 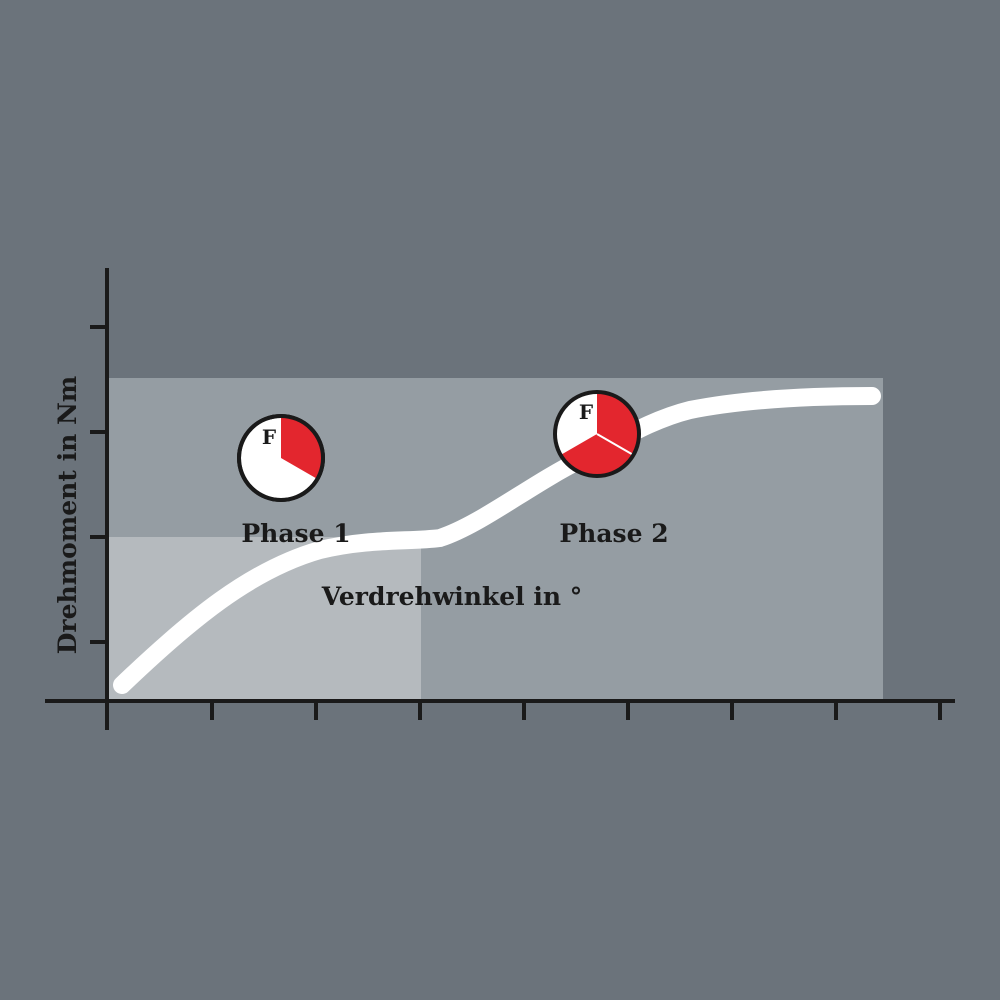 What do you see at coordinates (451, 596) in the screenshot?
I see `x-axis-label: Verdrehwinkel in °` at bounding box center [451, 596].